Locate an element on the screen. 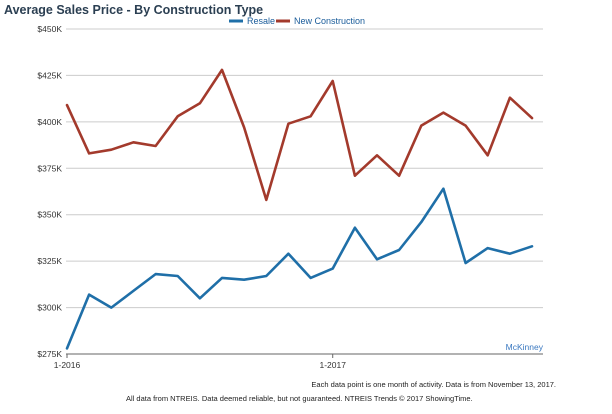 This screenshot has width=612, height=414. region-label: McKinney is located at coordinates (525, 347).